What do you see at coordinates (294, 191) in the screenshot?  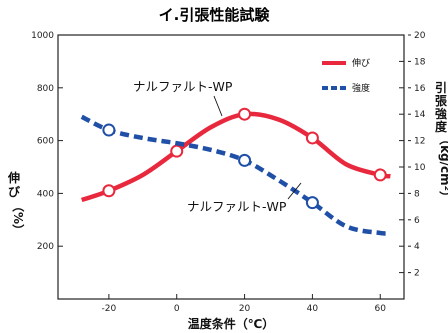 I see `annotation-leader-strength` at bounding box center [294, 191].